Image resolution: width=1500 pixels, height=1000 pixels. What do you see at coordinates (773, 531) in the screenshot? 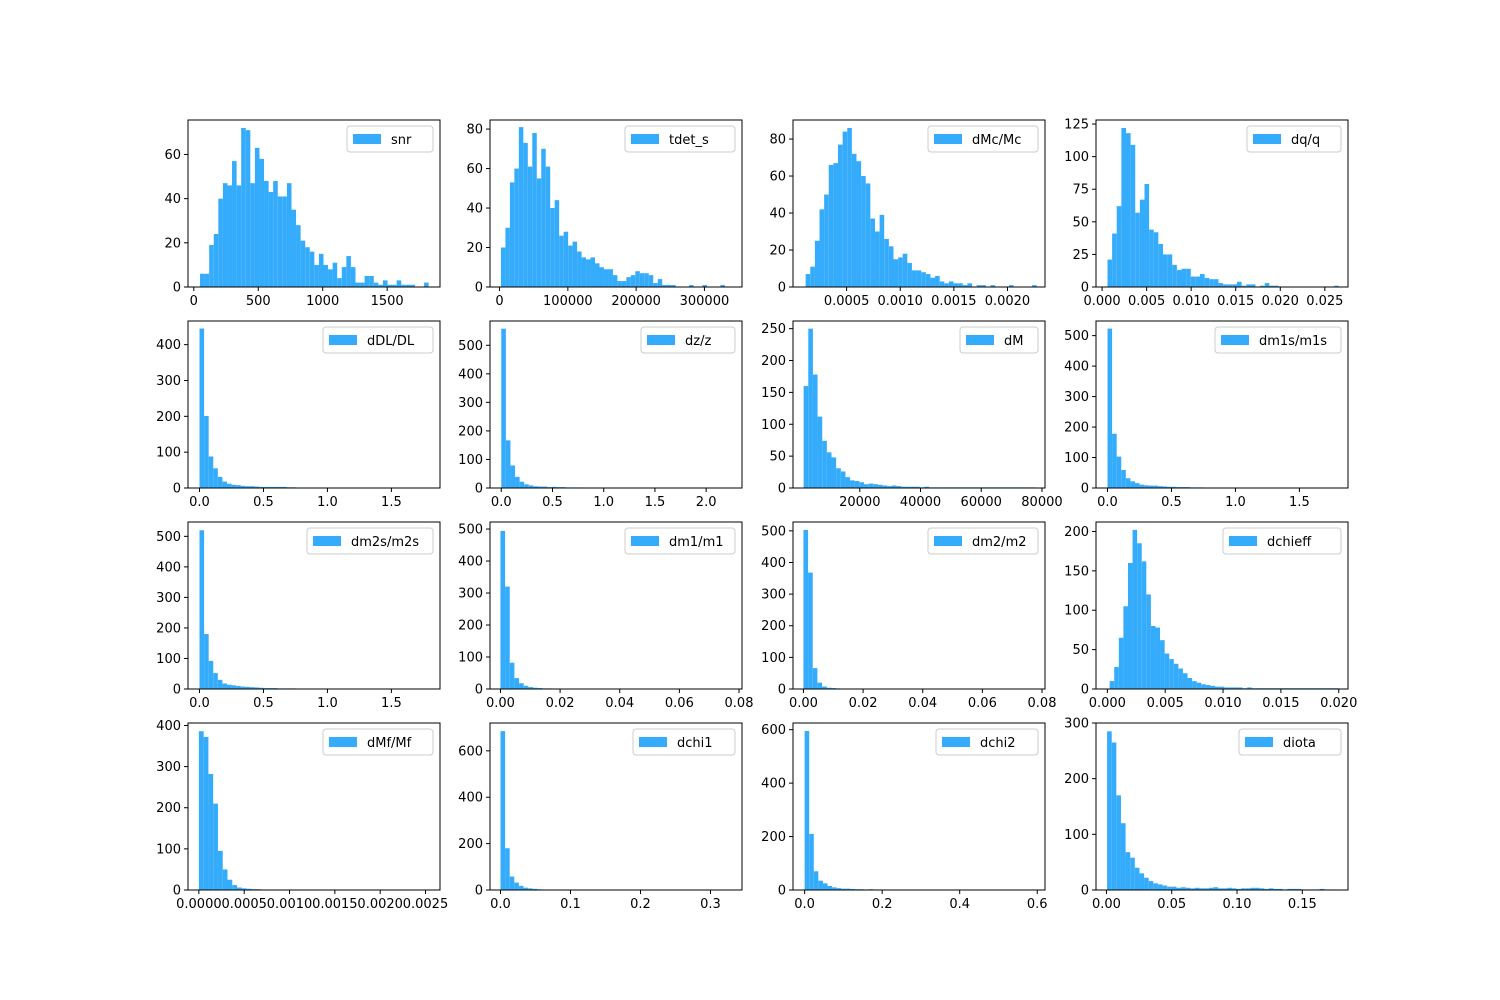
I see `y-tick-label: 500` at bounding box center [773, 531].